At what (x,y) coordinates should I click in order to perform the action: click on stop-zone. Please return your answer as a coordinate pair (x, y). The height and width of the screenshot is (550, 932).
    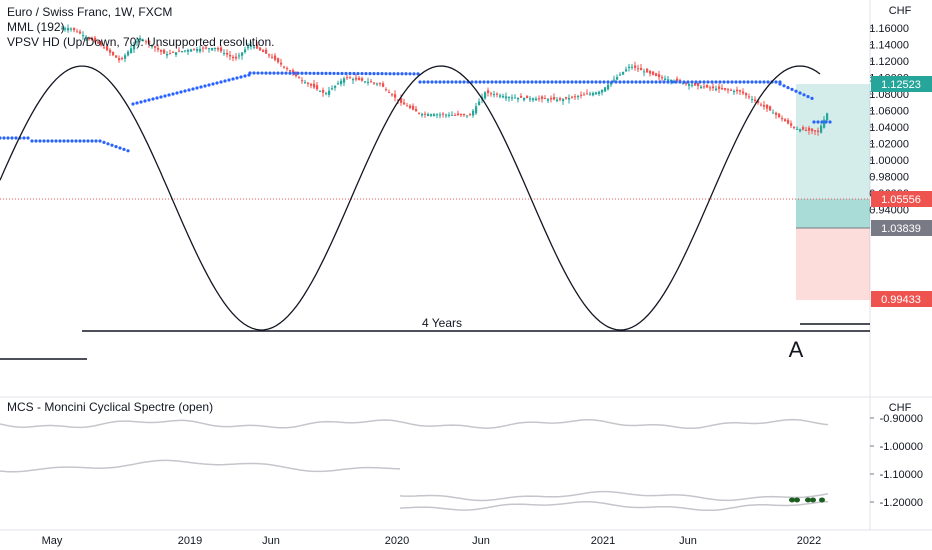
    Looking at the image, I should click on (833, 264).